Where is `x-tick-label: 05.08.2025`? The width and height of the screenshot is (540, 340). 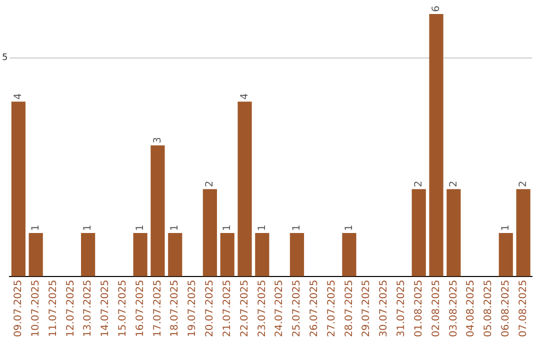
x-tick-label: 05.08.2025 is located at coordinates (488, 309).